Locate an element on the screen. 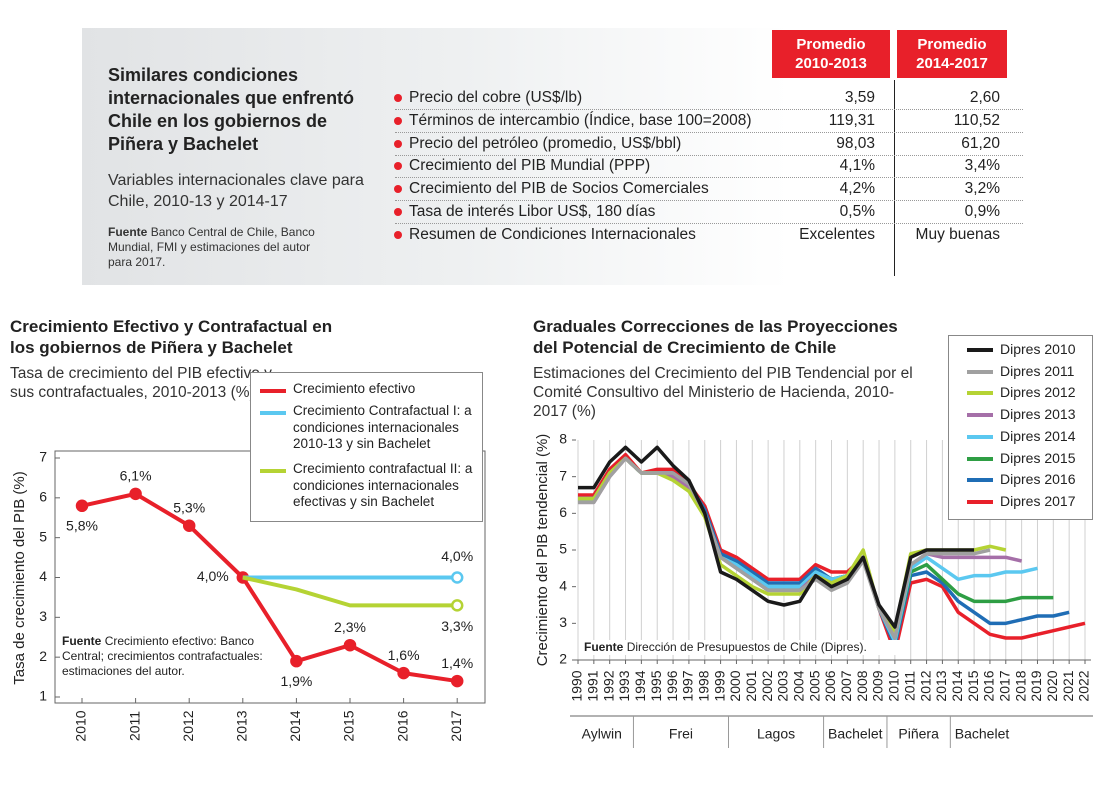 The width and height of the screenshot is (1100, 800). row-value: Muy buenas is located at coordinates (957, 234).